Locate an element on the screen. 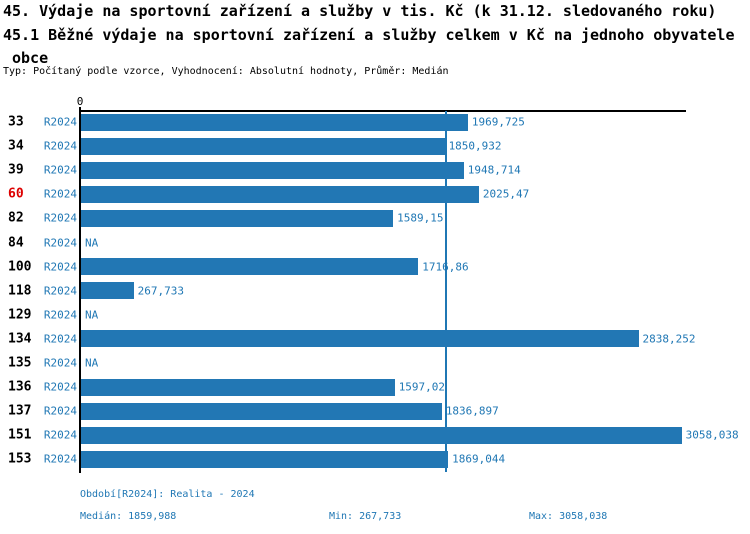 Image resolution: width=750 pixels, height=534 pixels. bar-value-label: 3058,038 is located at coordinates (712, 435).